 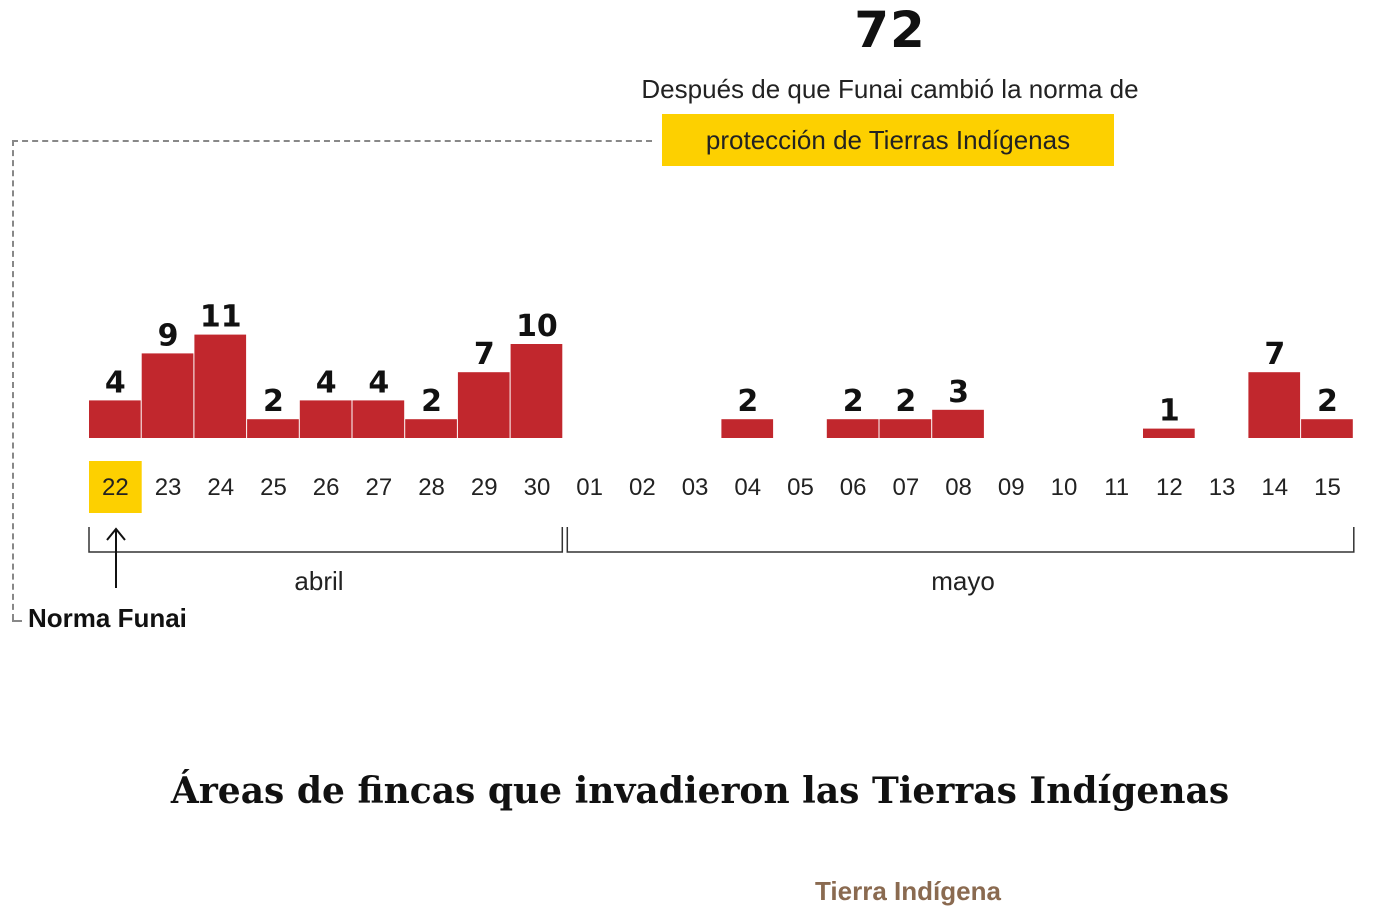 What do you see at coordinates (853, 401) in the screenshot?
I see `value-label-06: 2` at bounding box center [853, 401].